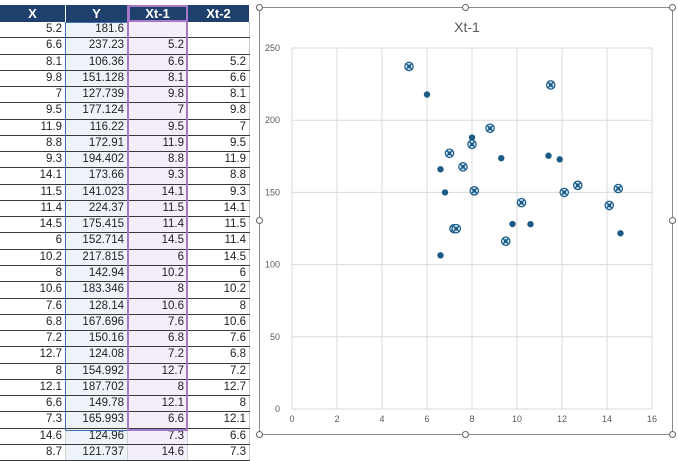  I want to click on cell-xt2: 6, so click(219, 273).